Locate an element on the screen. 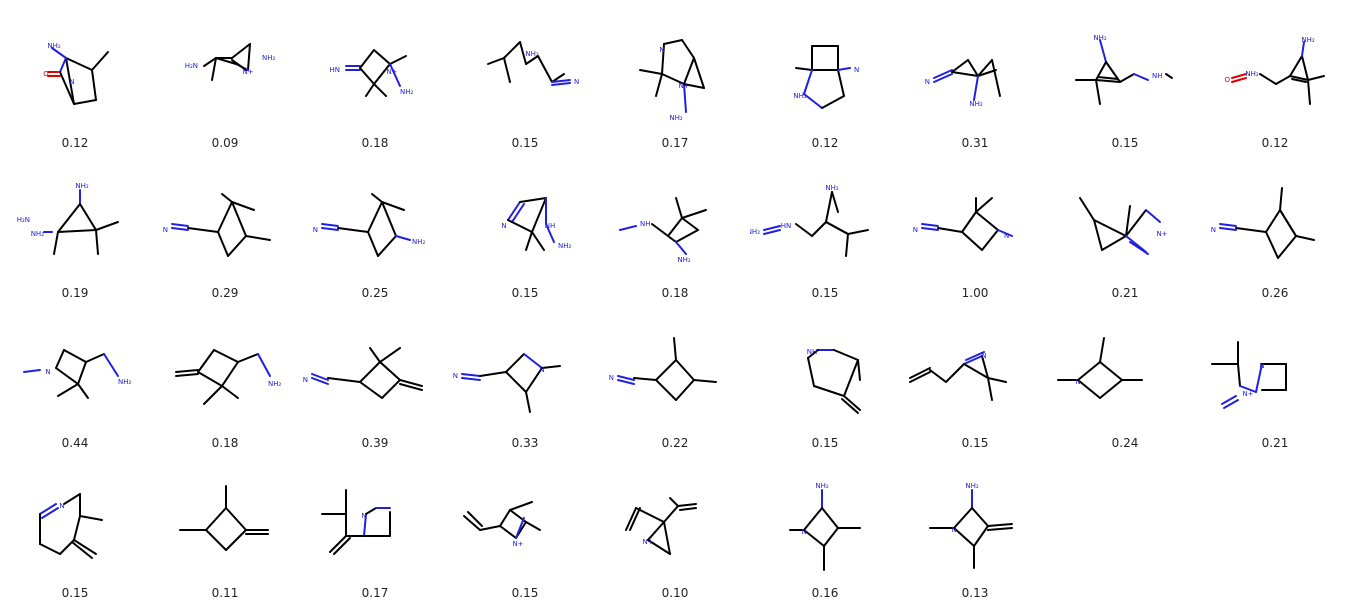 The image size is (1350, 600). molecule-cell: NH₂ N 0.16 is located at coordinates (825, 525).